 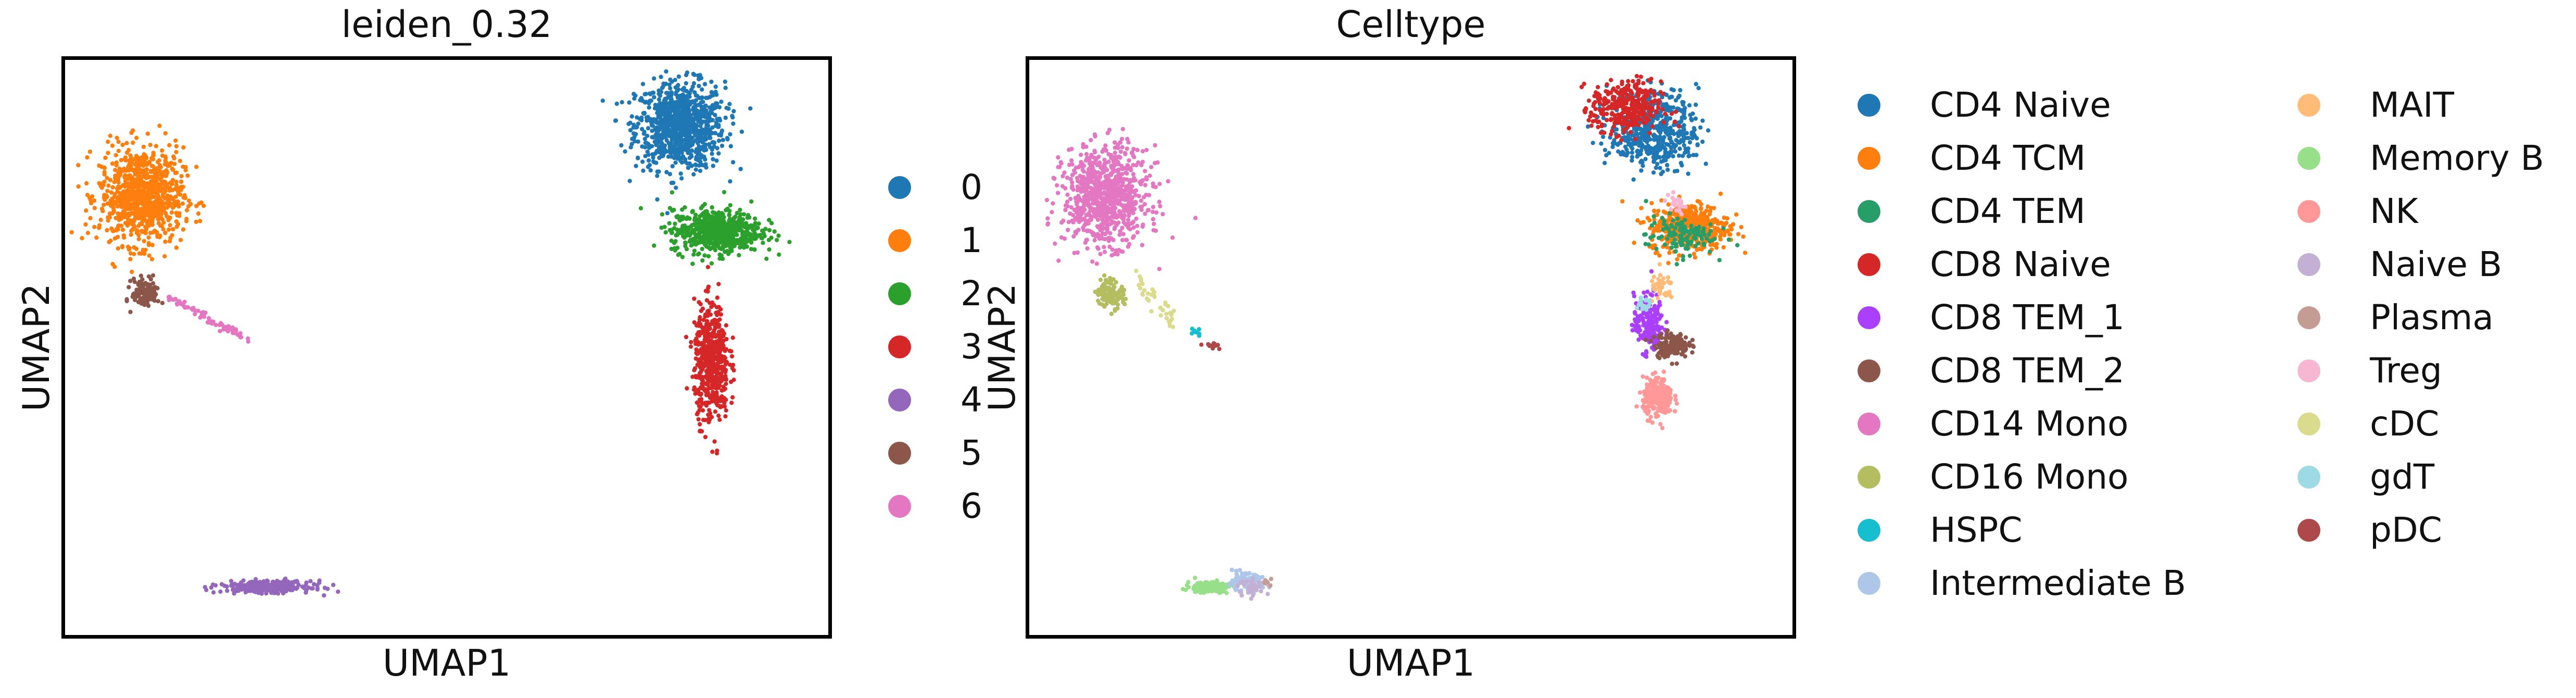 What do you see at coordinates (971, 506) in the screenshot?
I see `legend-label: 6` at bounding box center [971, 506].